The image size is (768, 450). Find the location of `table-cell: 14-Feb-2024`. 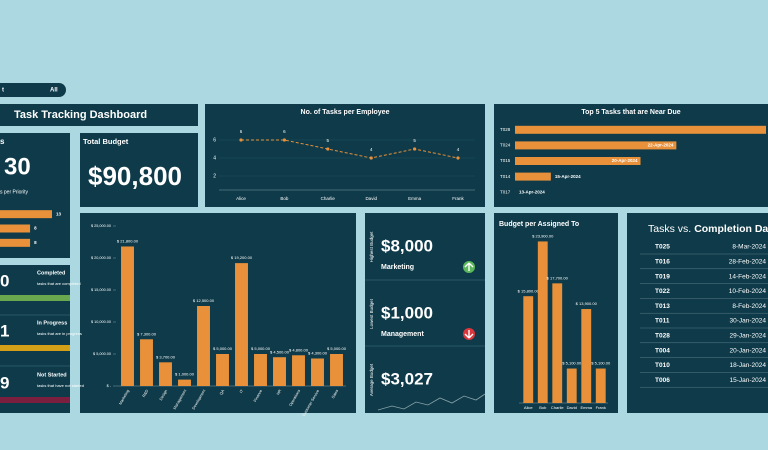

table-cell: 14-Feb-2024 is located at coordinates (748, 276).